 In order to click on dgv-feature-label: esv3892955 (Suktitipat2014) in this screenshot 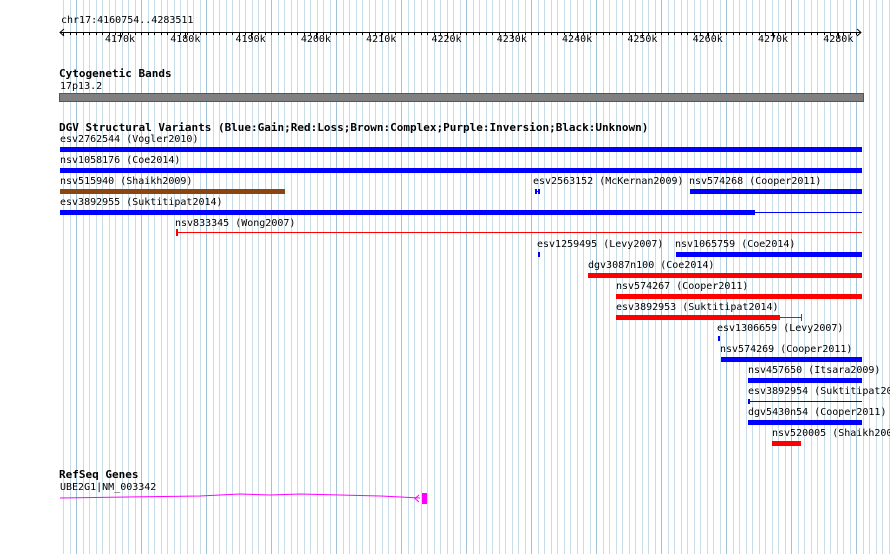, I will do `click(141, 202)`.